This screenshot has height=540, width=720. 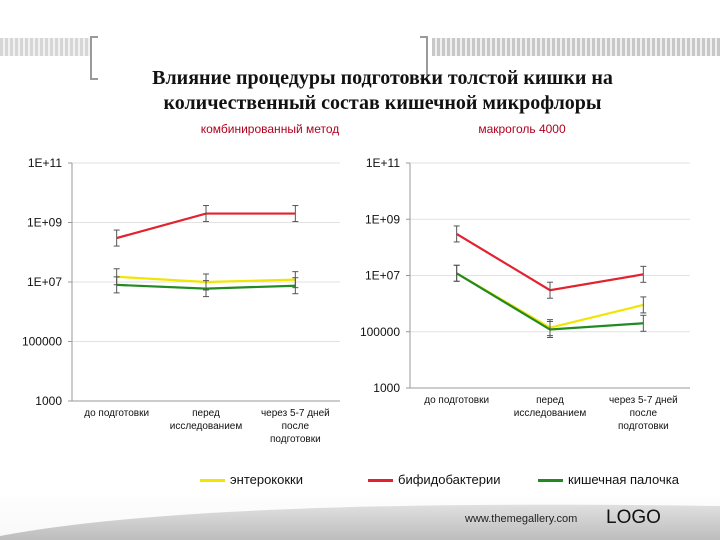 I want to click on footer-url: www.themegallery.com, so click(x=521, y=519).